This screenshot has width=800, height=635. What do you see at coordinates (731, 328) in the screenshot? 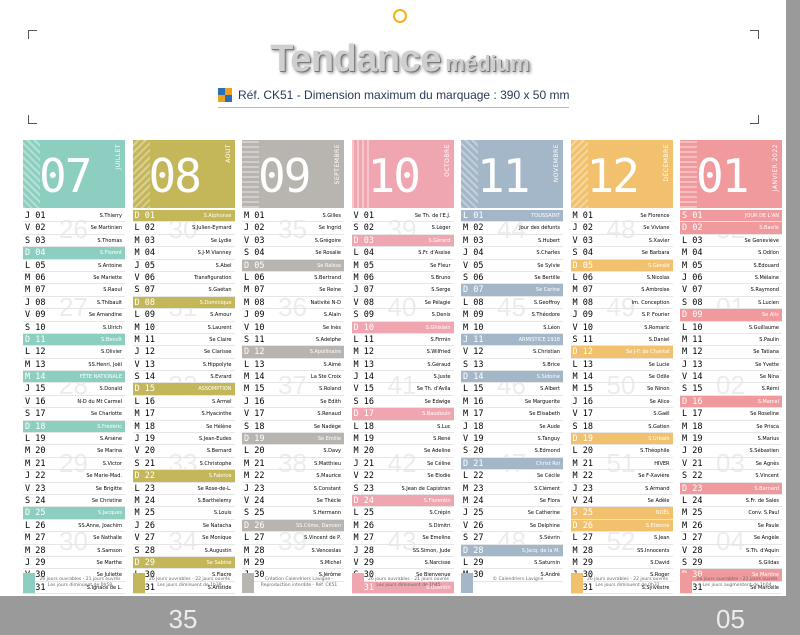
I see `day-row: L 10 S.Guillaume` at bounding box center [731, 328].